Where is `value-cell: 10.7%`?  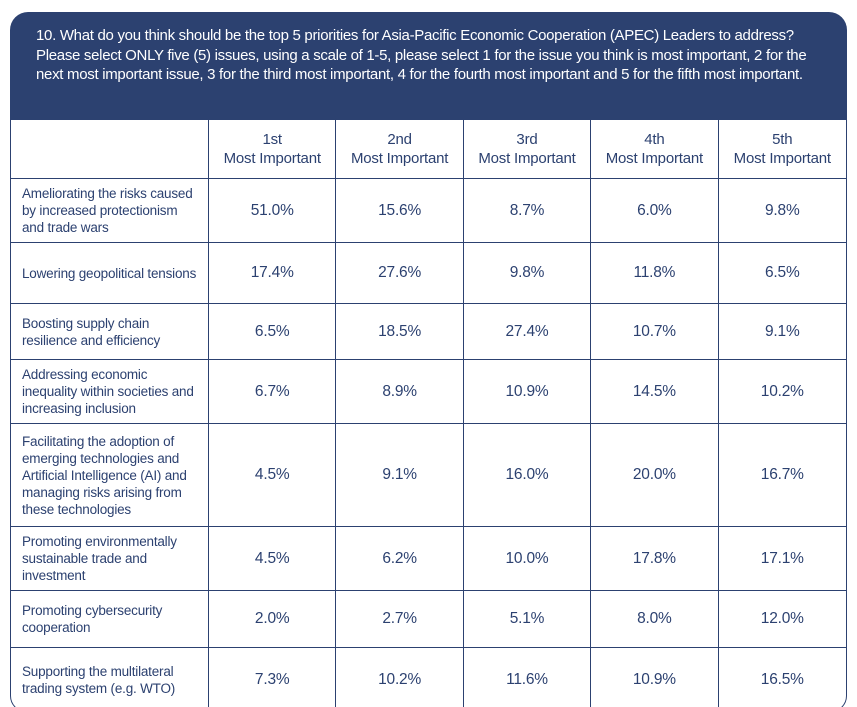 value-cell: 10.7% is located at coordinates (655, 332).